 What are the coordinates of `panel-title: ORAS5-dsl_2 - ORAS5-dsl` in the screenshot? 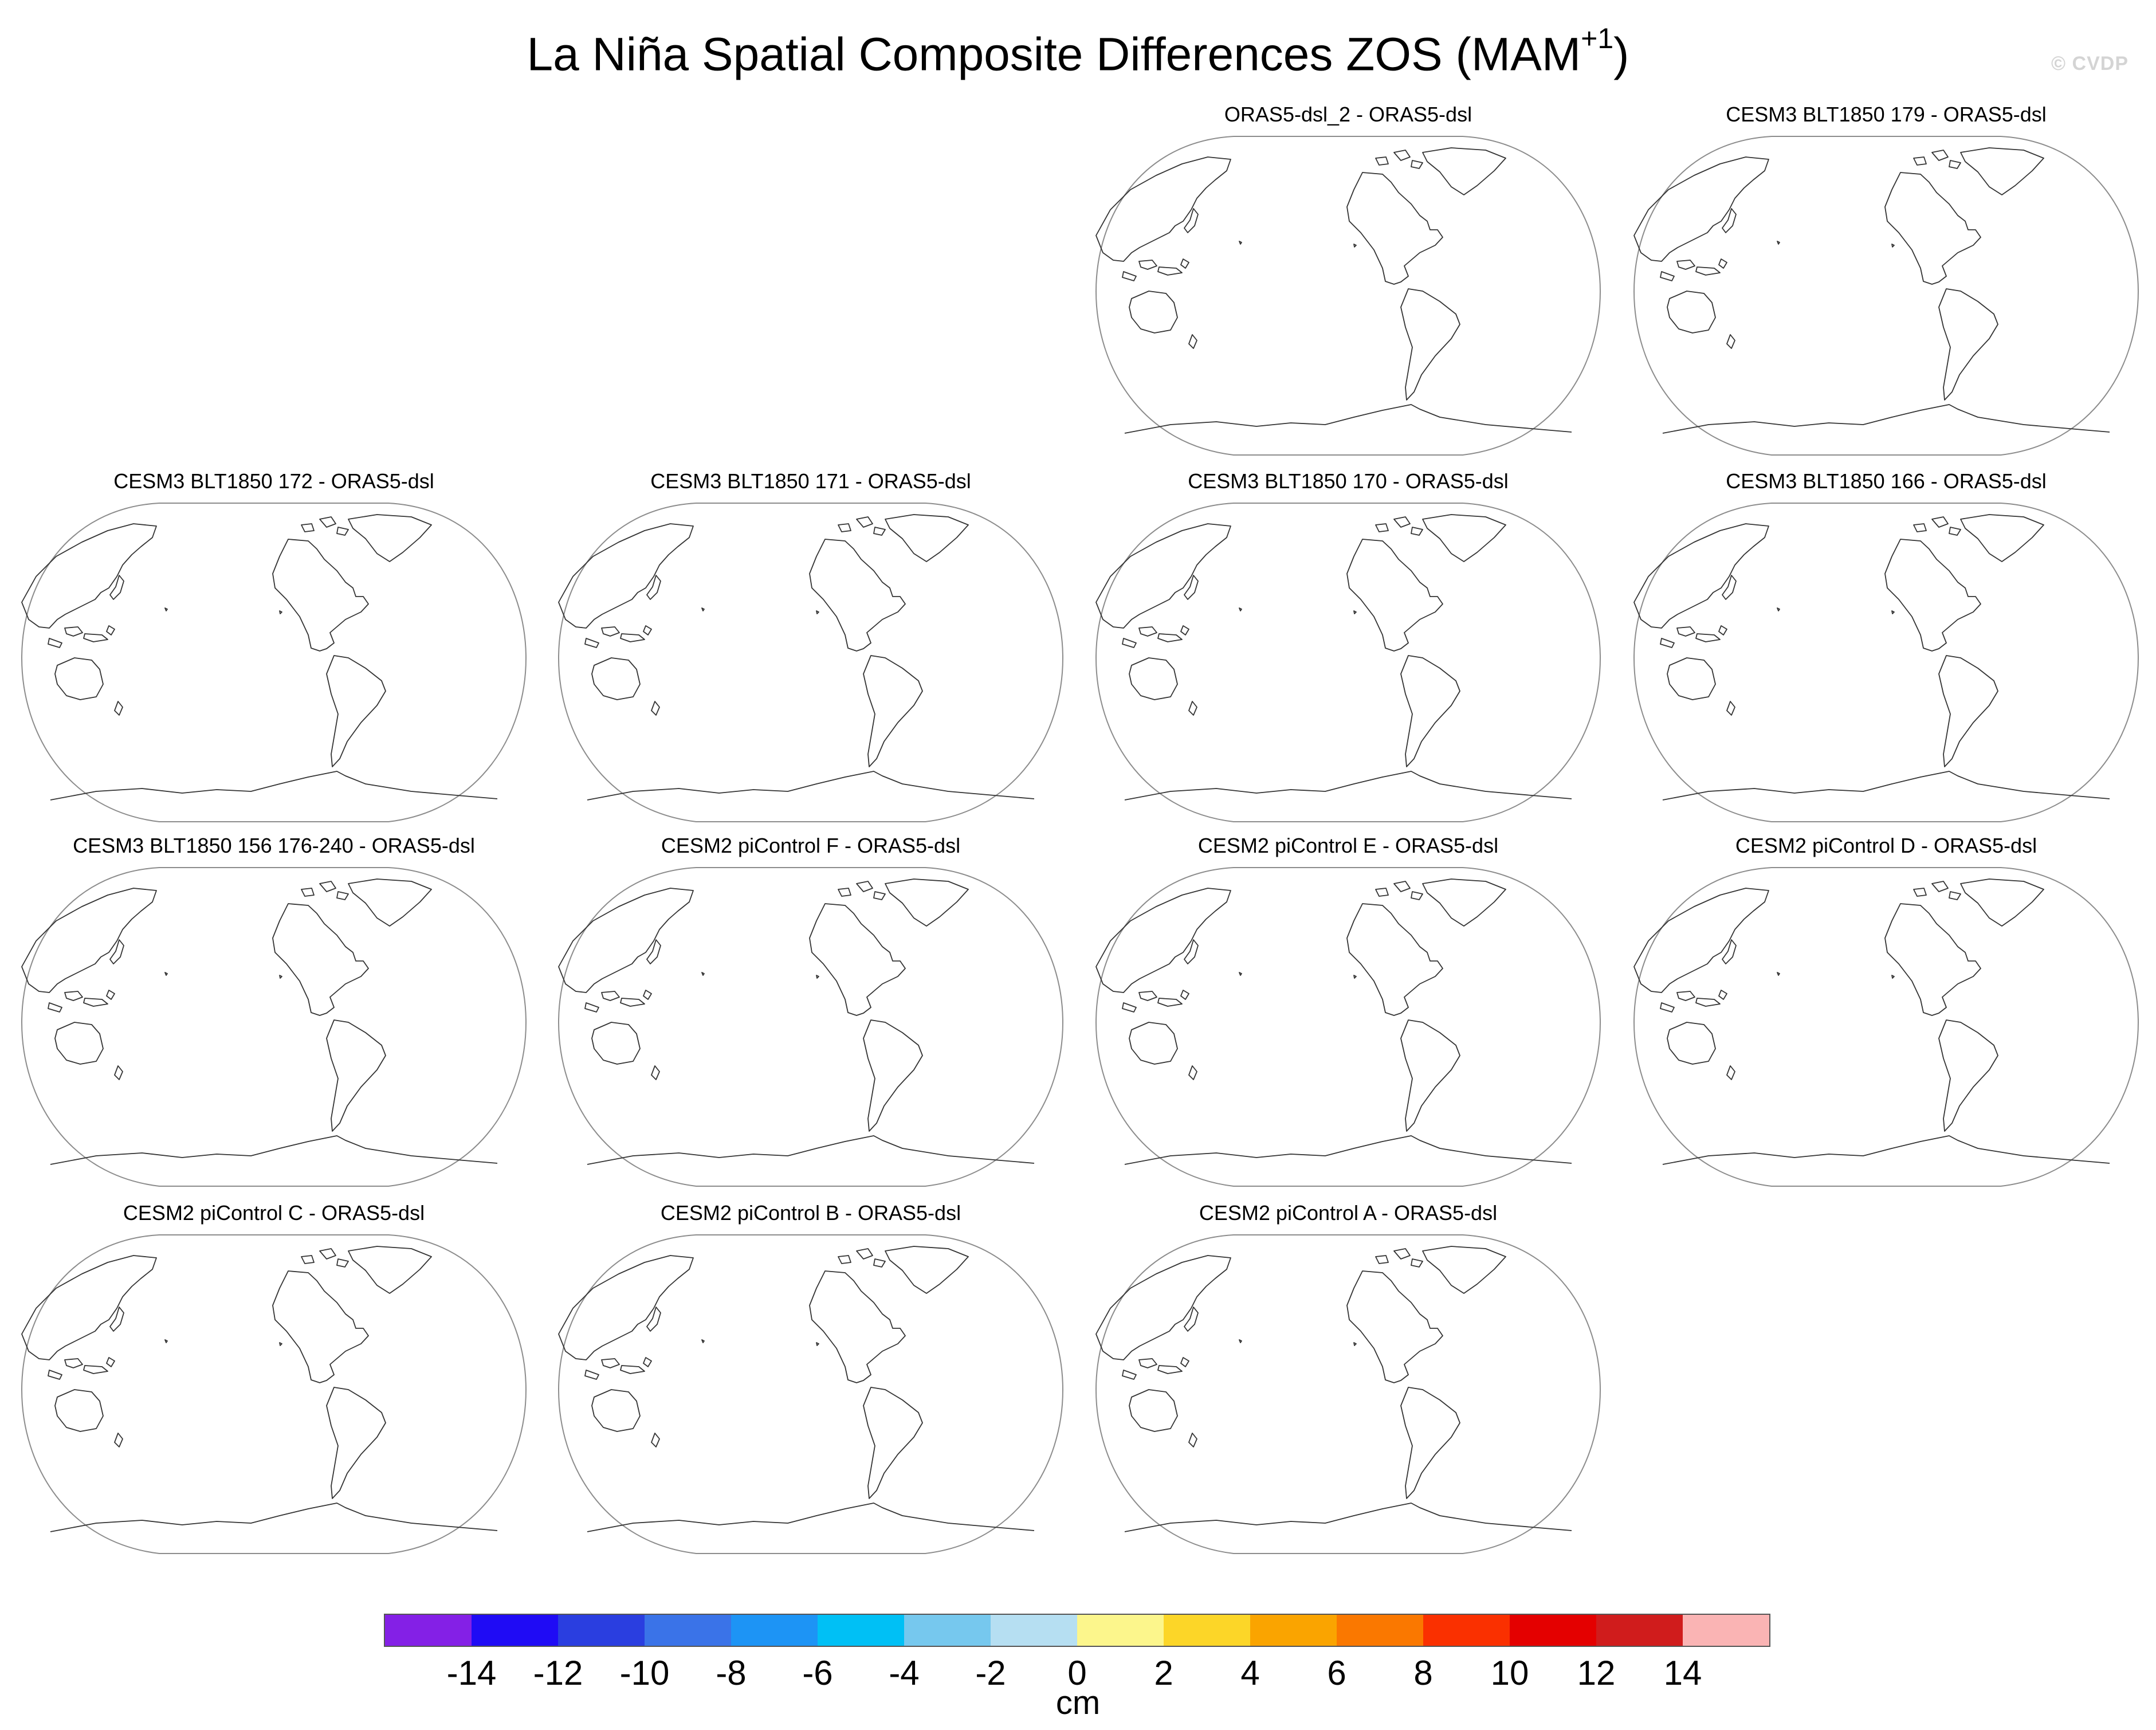 It's located at (1348, 114).